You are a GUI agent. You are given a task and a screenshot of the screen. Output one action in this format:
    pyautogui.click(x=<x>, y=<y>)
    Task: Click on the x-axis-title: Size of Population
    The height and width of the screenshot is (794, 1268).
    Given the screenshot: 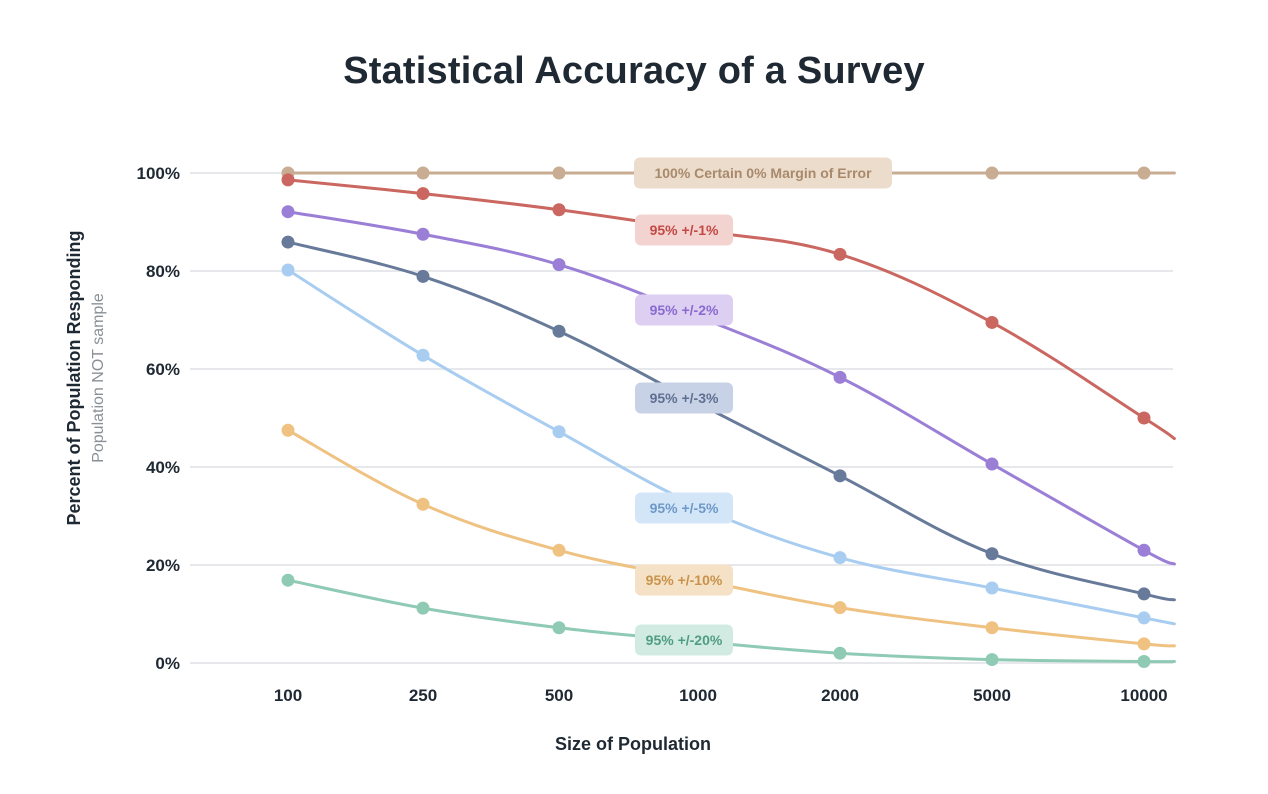 What is the action you would take?
    pyautogui.click(x=633, y=744)
    